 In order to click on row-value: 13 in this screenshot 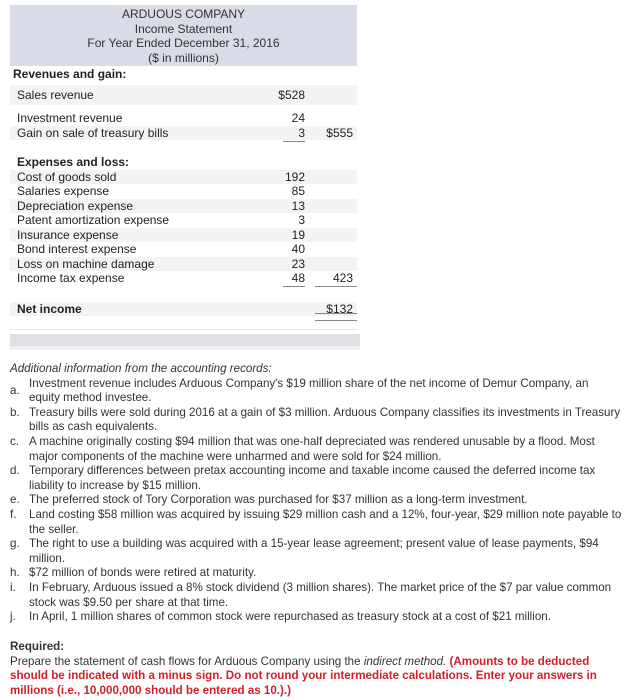, I will do `click(298, 205)`.